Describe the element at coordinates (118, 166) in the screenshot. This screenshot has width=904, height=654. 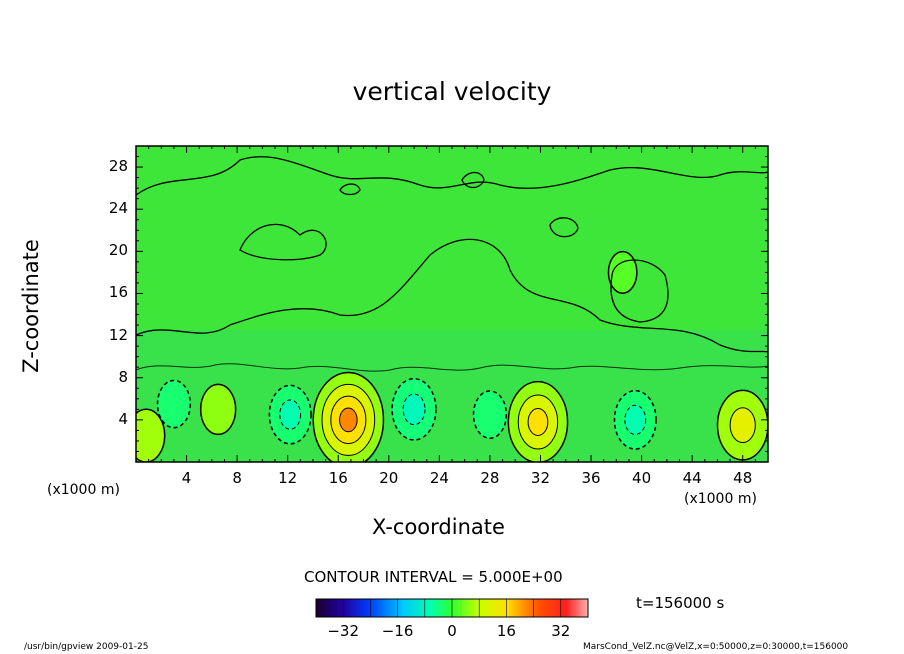
I see `y-tick-label: 28` at that location.